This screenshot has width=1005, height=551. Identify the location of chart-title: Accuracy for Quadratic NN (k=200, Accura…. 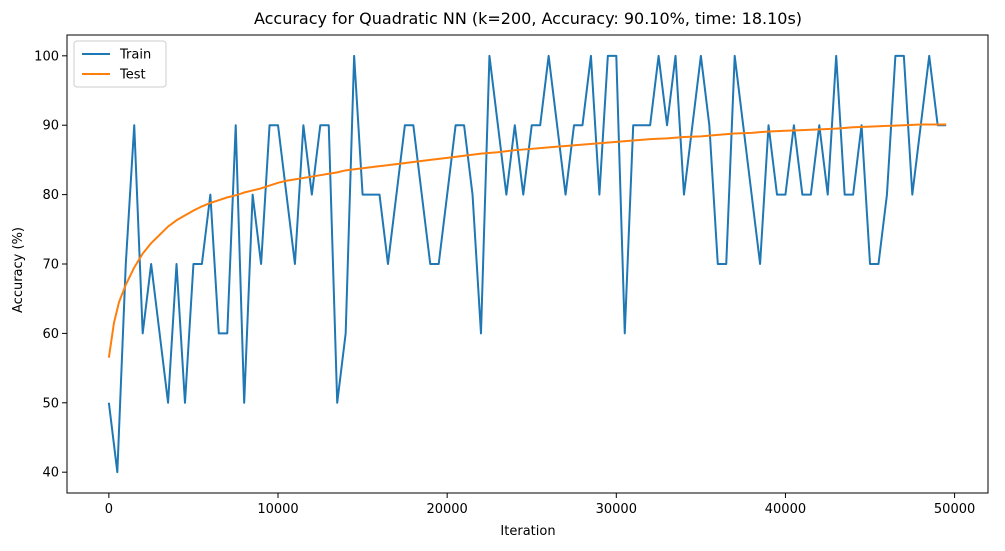
(528, 18).